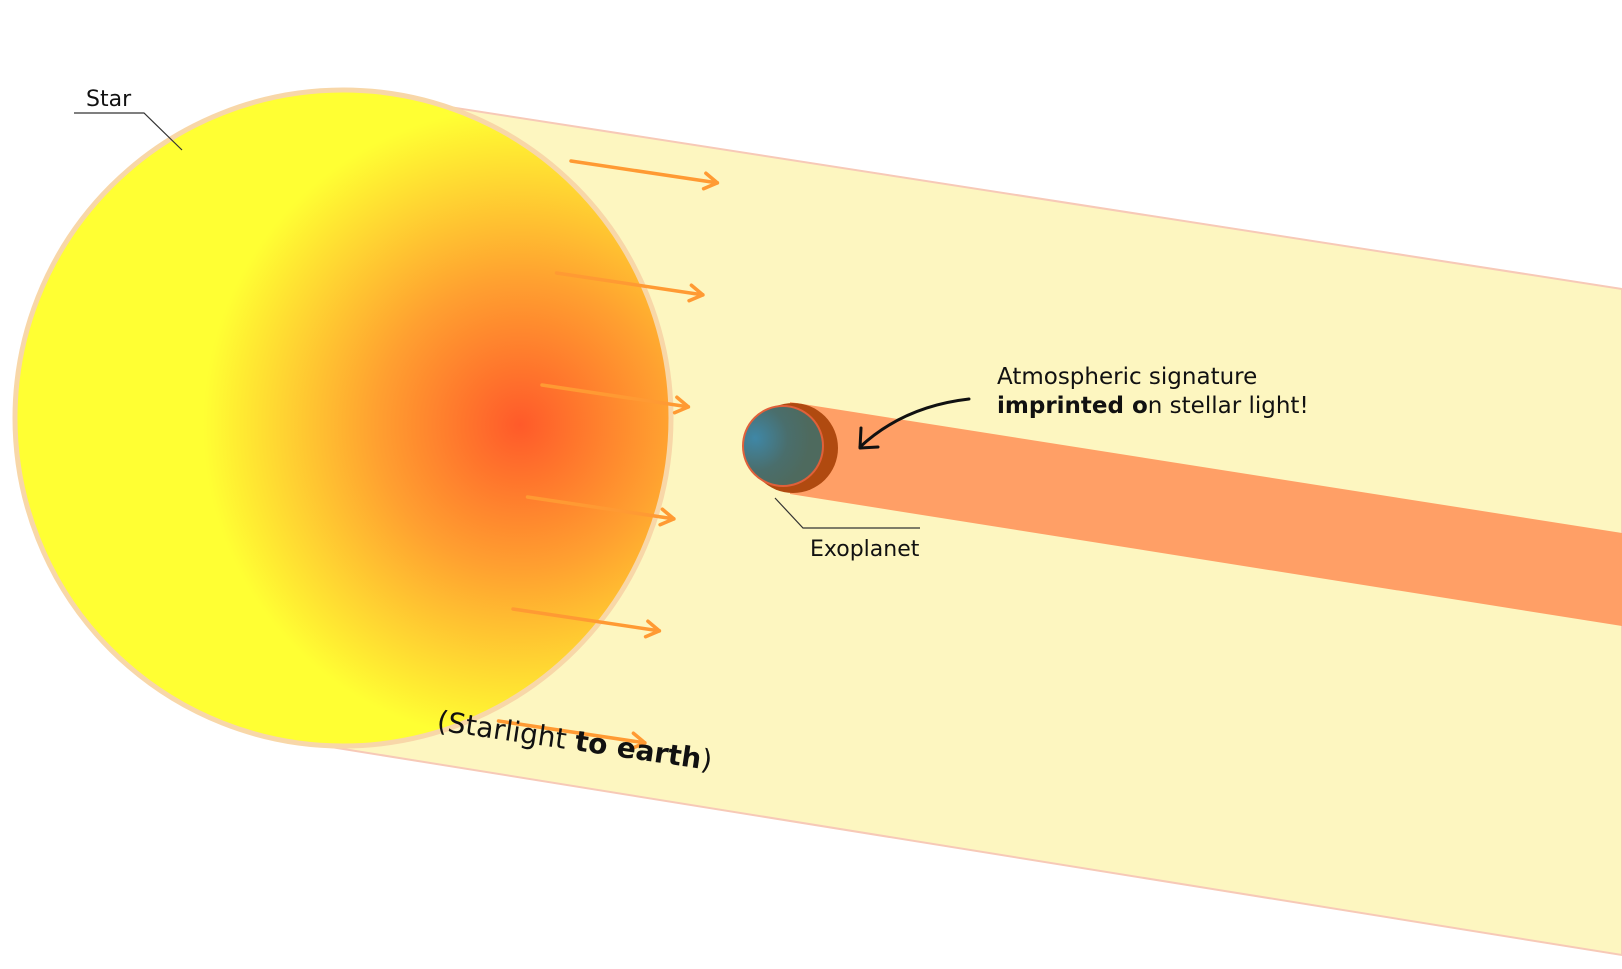  Describe the element at coordinates (1127, 377) in the screenshot. I see `signature-label-line1: Atmospheric signature` at that location.